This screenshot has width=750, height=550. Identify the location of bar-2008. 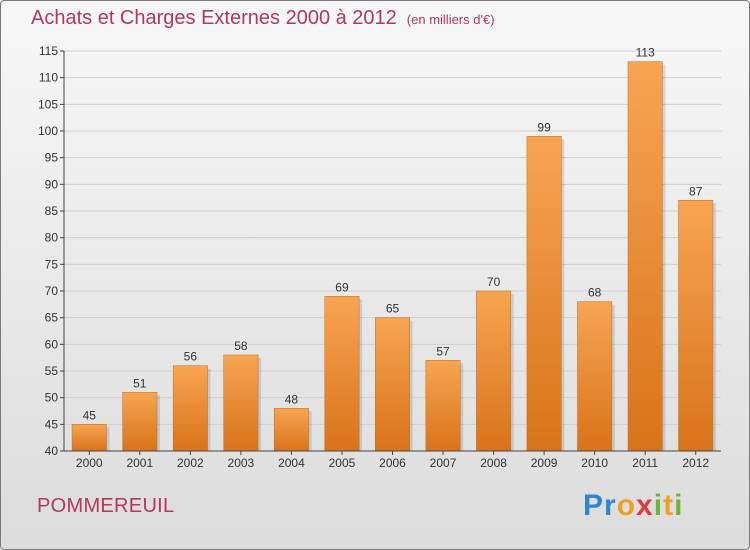
(494, 371).